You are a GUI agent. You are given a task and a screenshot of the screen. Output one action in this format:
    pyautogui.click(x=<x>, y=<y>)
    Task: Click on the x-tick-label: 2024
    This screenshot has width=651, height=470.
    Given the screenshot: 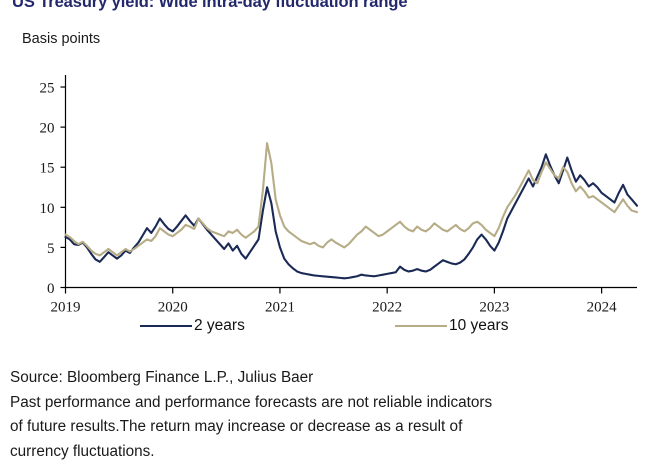 What is the action you would take?
    pyautogui.click(x=602, y=308)
    